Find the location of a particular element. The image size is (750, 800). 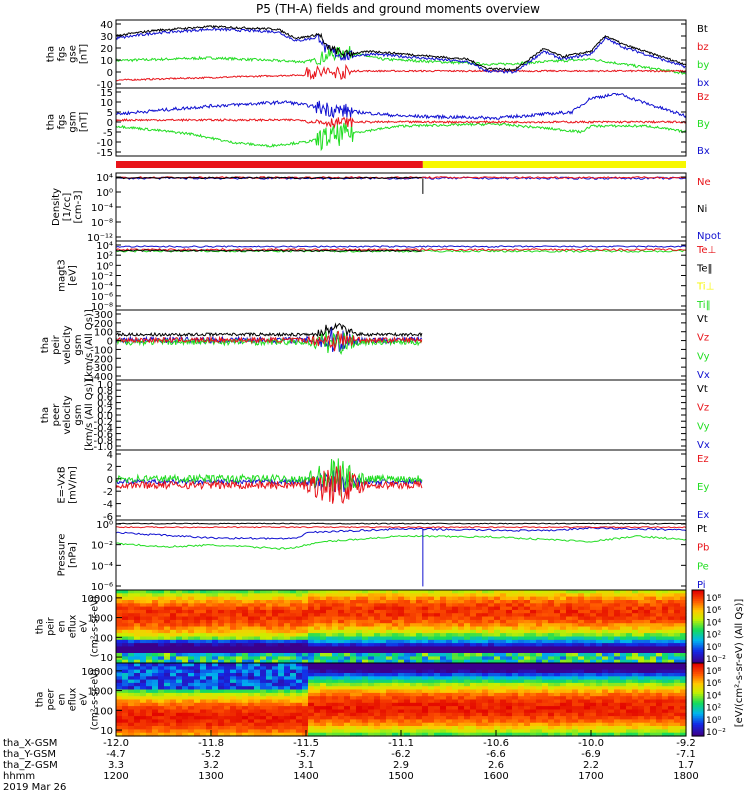

legend-te⊥: Te⊥ is located at coordinates (706, 250).